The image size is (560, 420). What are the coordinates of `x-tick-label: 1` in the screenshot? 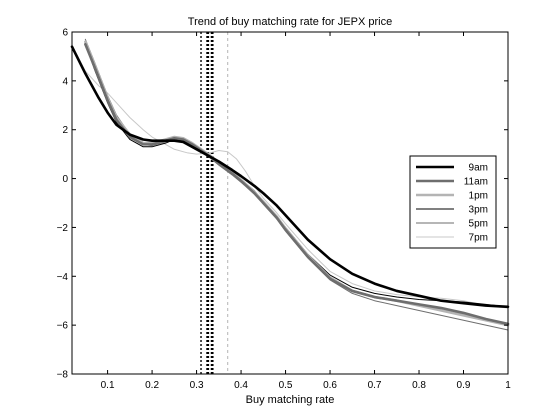 It's located at (508, 385).